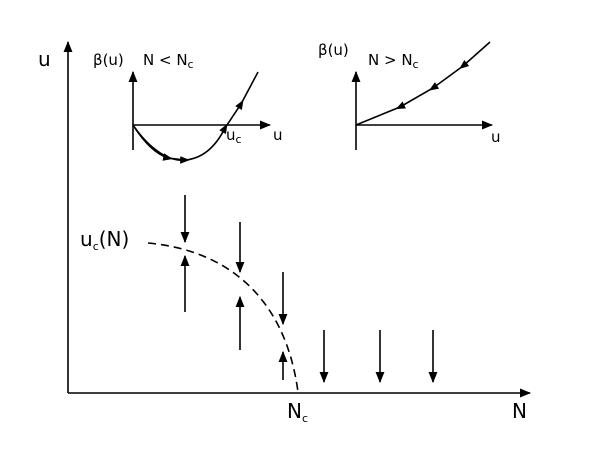 The height and width of the screenshot is (450, 599). Describe the element at coordinates (294, 411) in the screenshot. I see `text: N` at that location.